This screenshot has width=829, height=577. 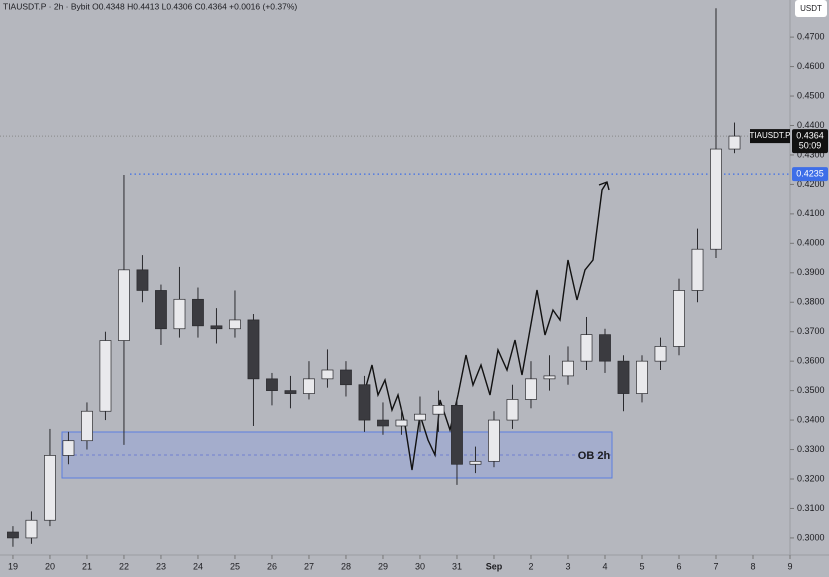 I want to click on x-tick-label: 27, so click(x=309, y=566).